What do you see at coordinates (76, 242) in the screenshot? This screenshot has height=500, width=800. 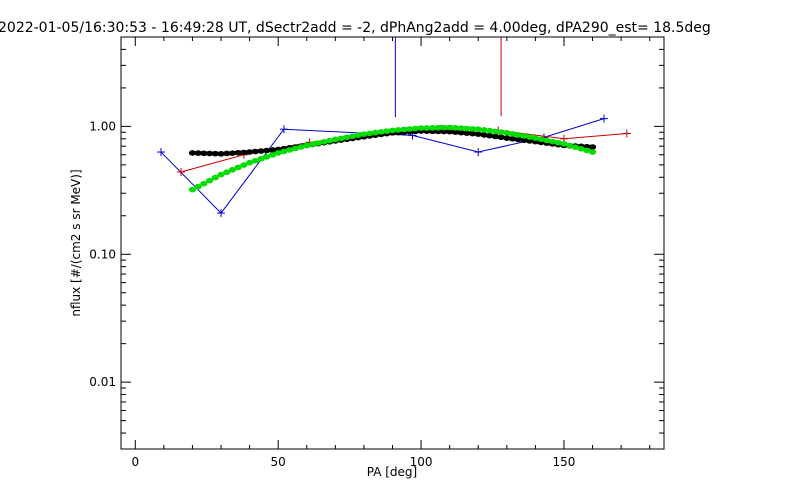 I see `y-axis-label: nflux [#/(cm2 s sr MeV)]` at bounding box center [76, 242].